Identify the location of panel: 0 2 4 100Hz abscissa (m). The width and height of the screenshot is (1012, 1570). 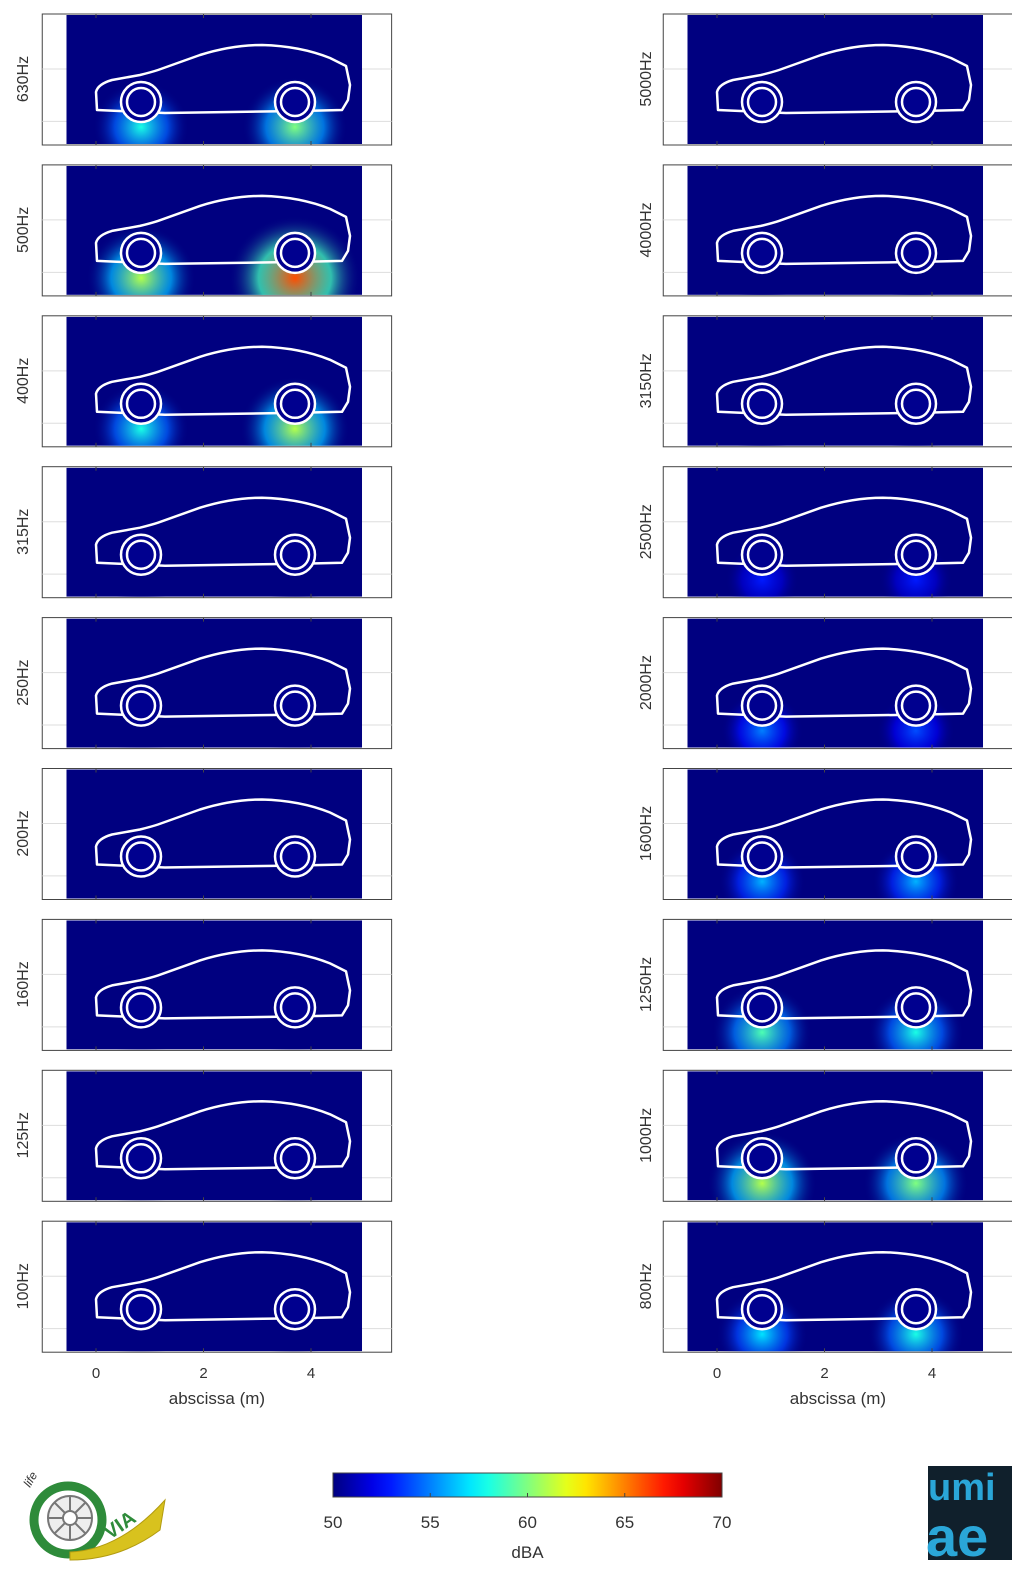
(204, 1314).